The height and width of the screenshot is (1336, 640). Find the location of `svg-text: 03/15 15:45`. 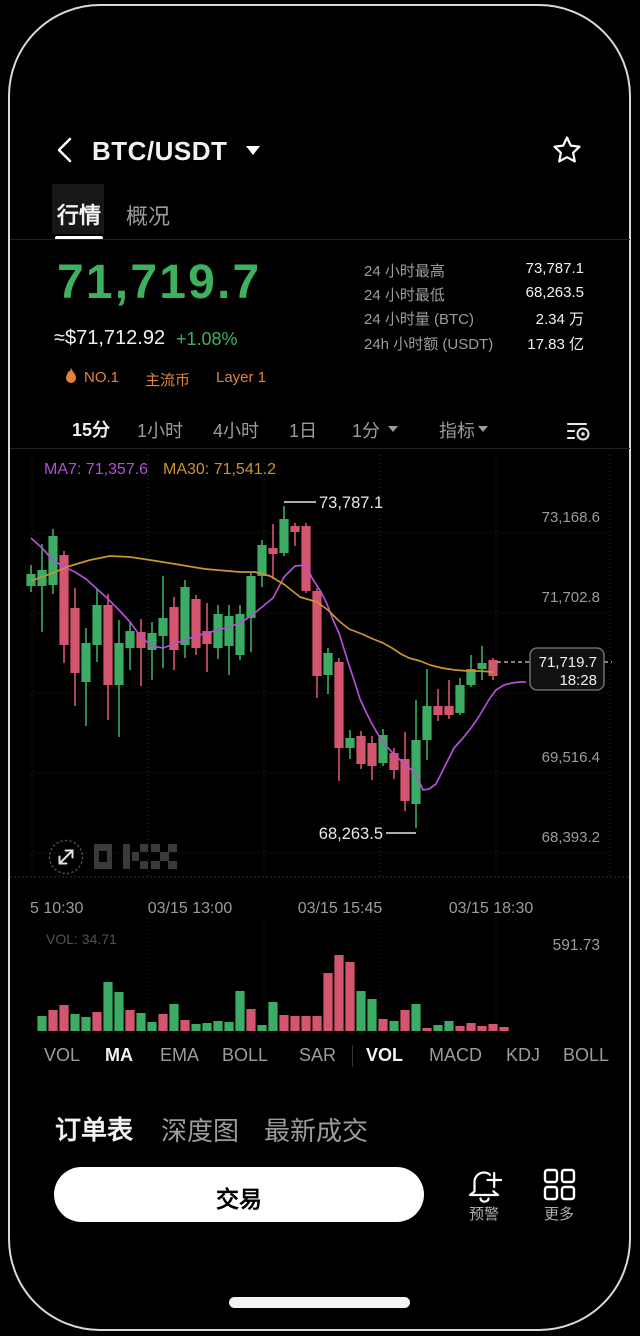

svg-text: 03/15 15:45 is located at coordinates (340, 908).